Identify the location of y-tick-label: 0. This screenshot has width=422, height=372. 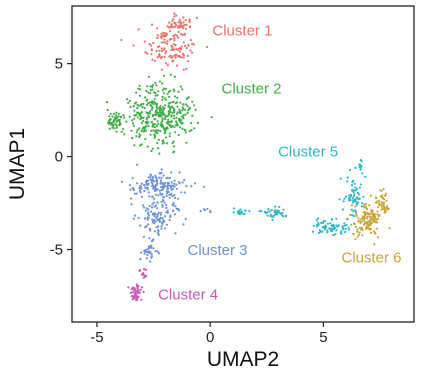
(59, 157).